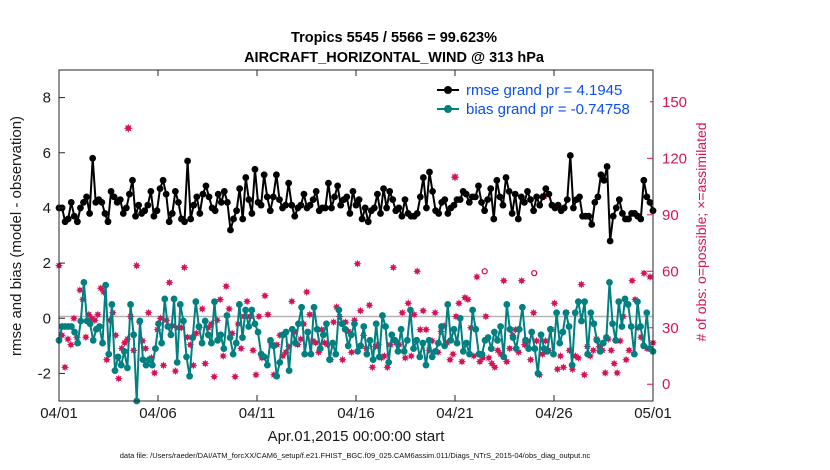  Describe the element at coordinates (666, 384) in the screenshot. I see `y2-tick-label: 0` at that location.